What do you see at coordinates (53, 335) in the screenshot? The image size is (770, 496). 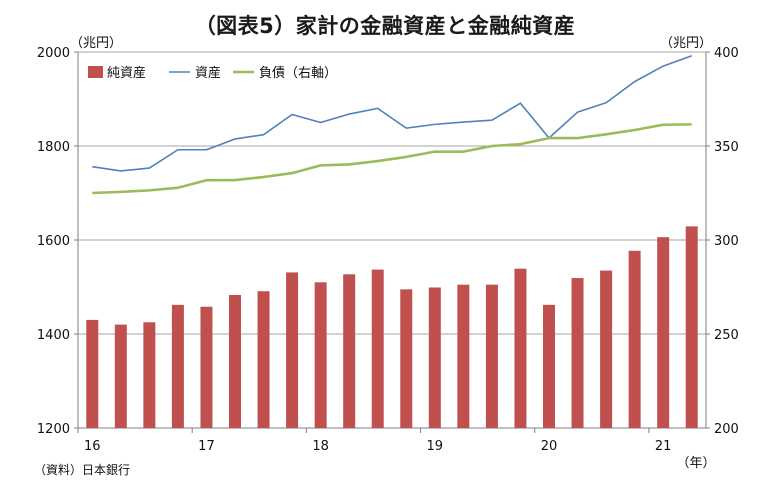 I see `left-tick-label: 1400` at bounding box center [53, 335].